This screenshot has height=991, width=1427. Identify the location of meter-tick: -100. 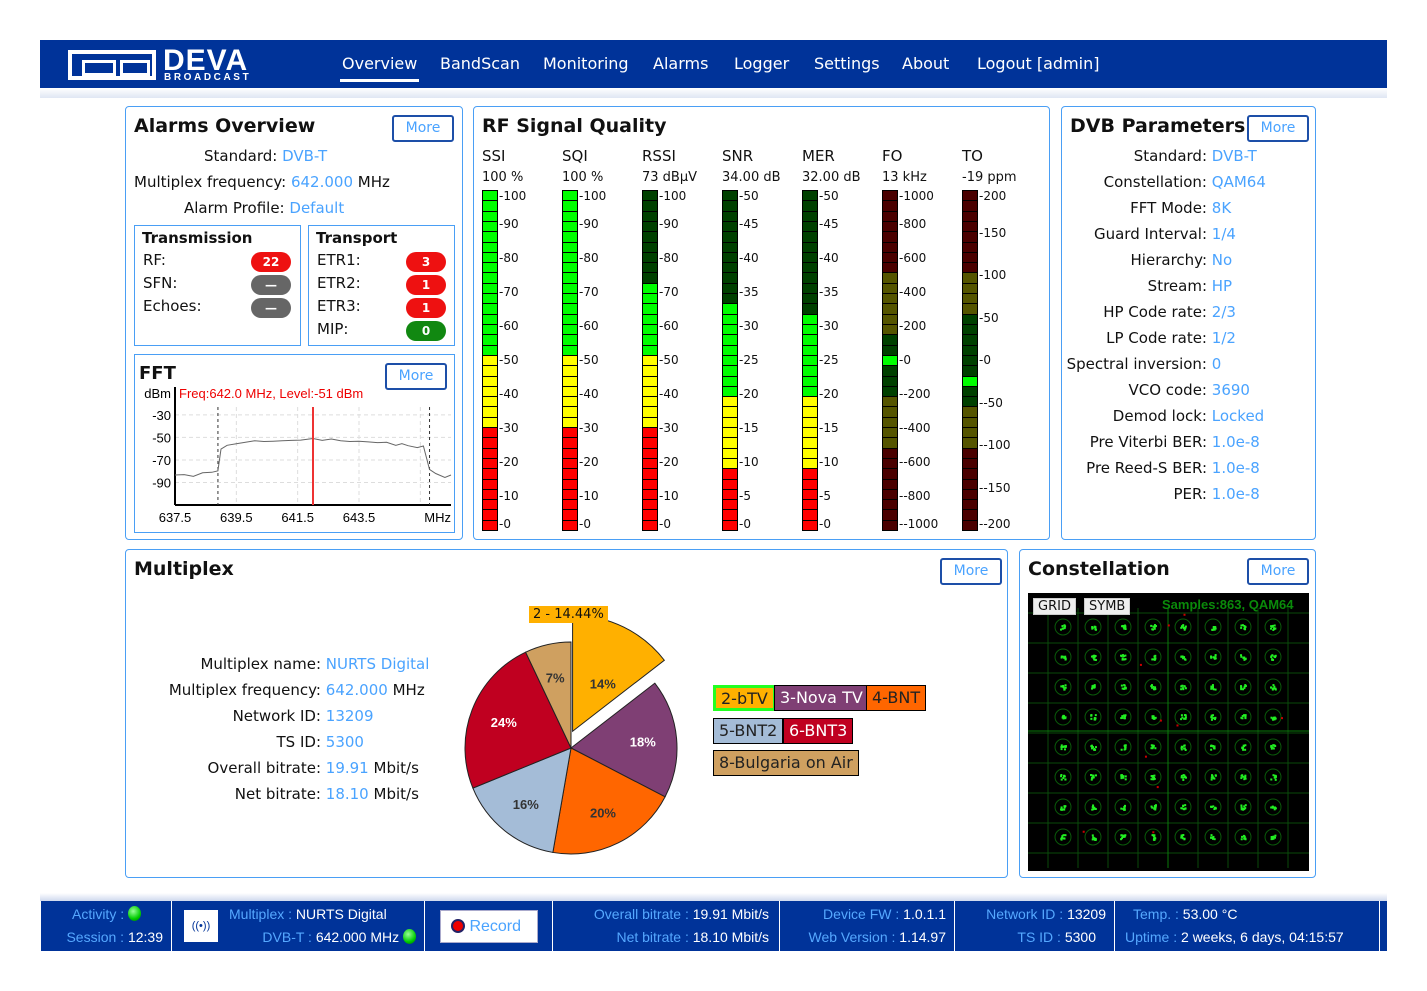
(593, 196).